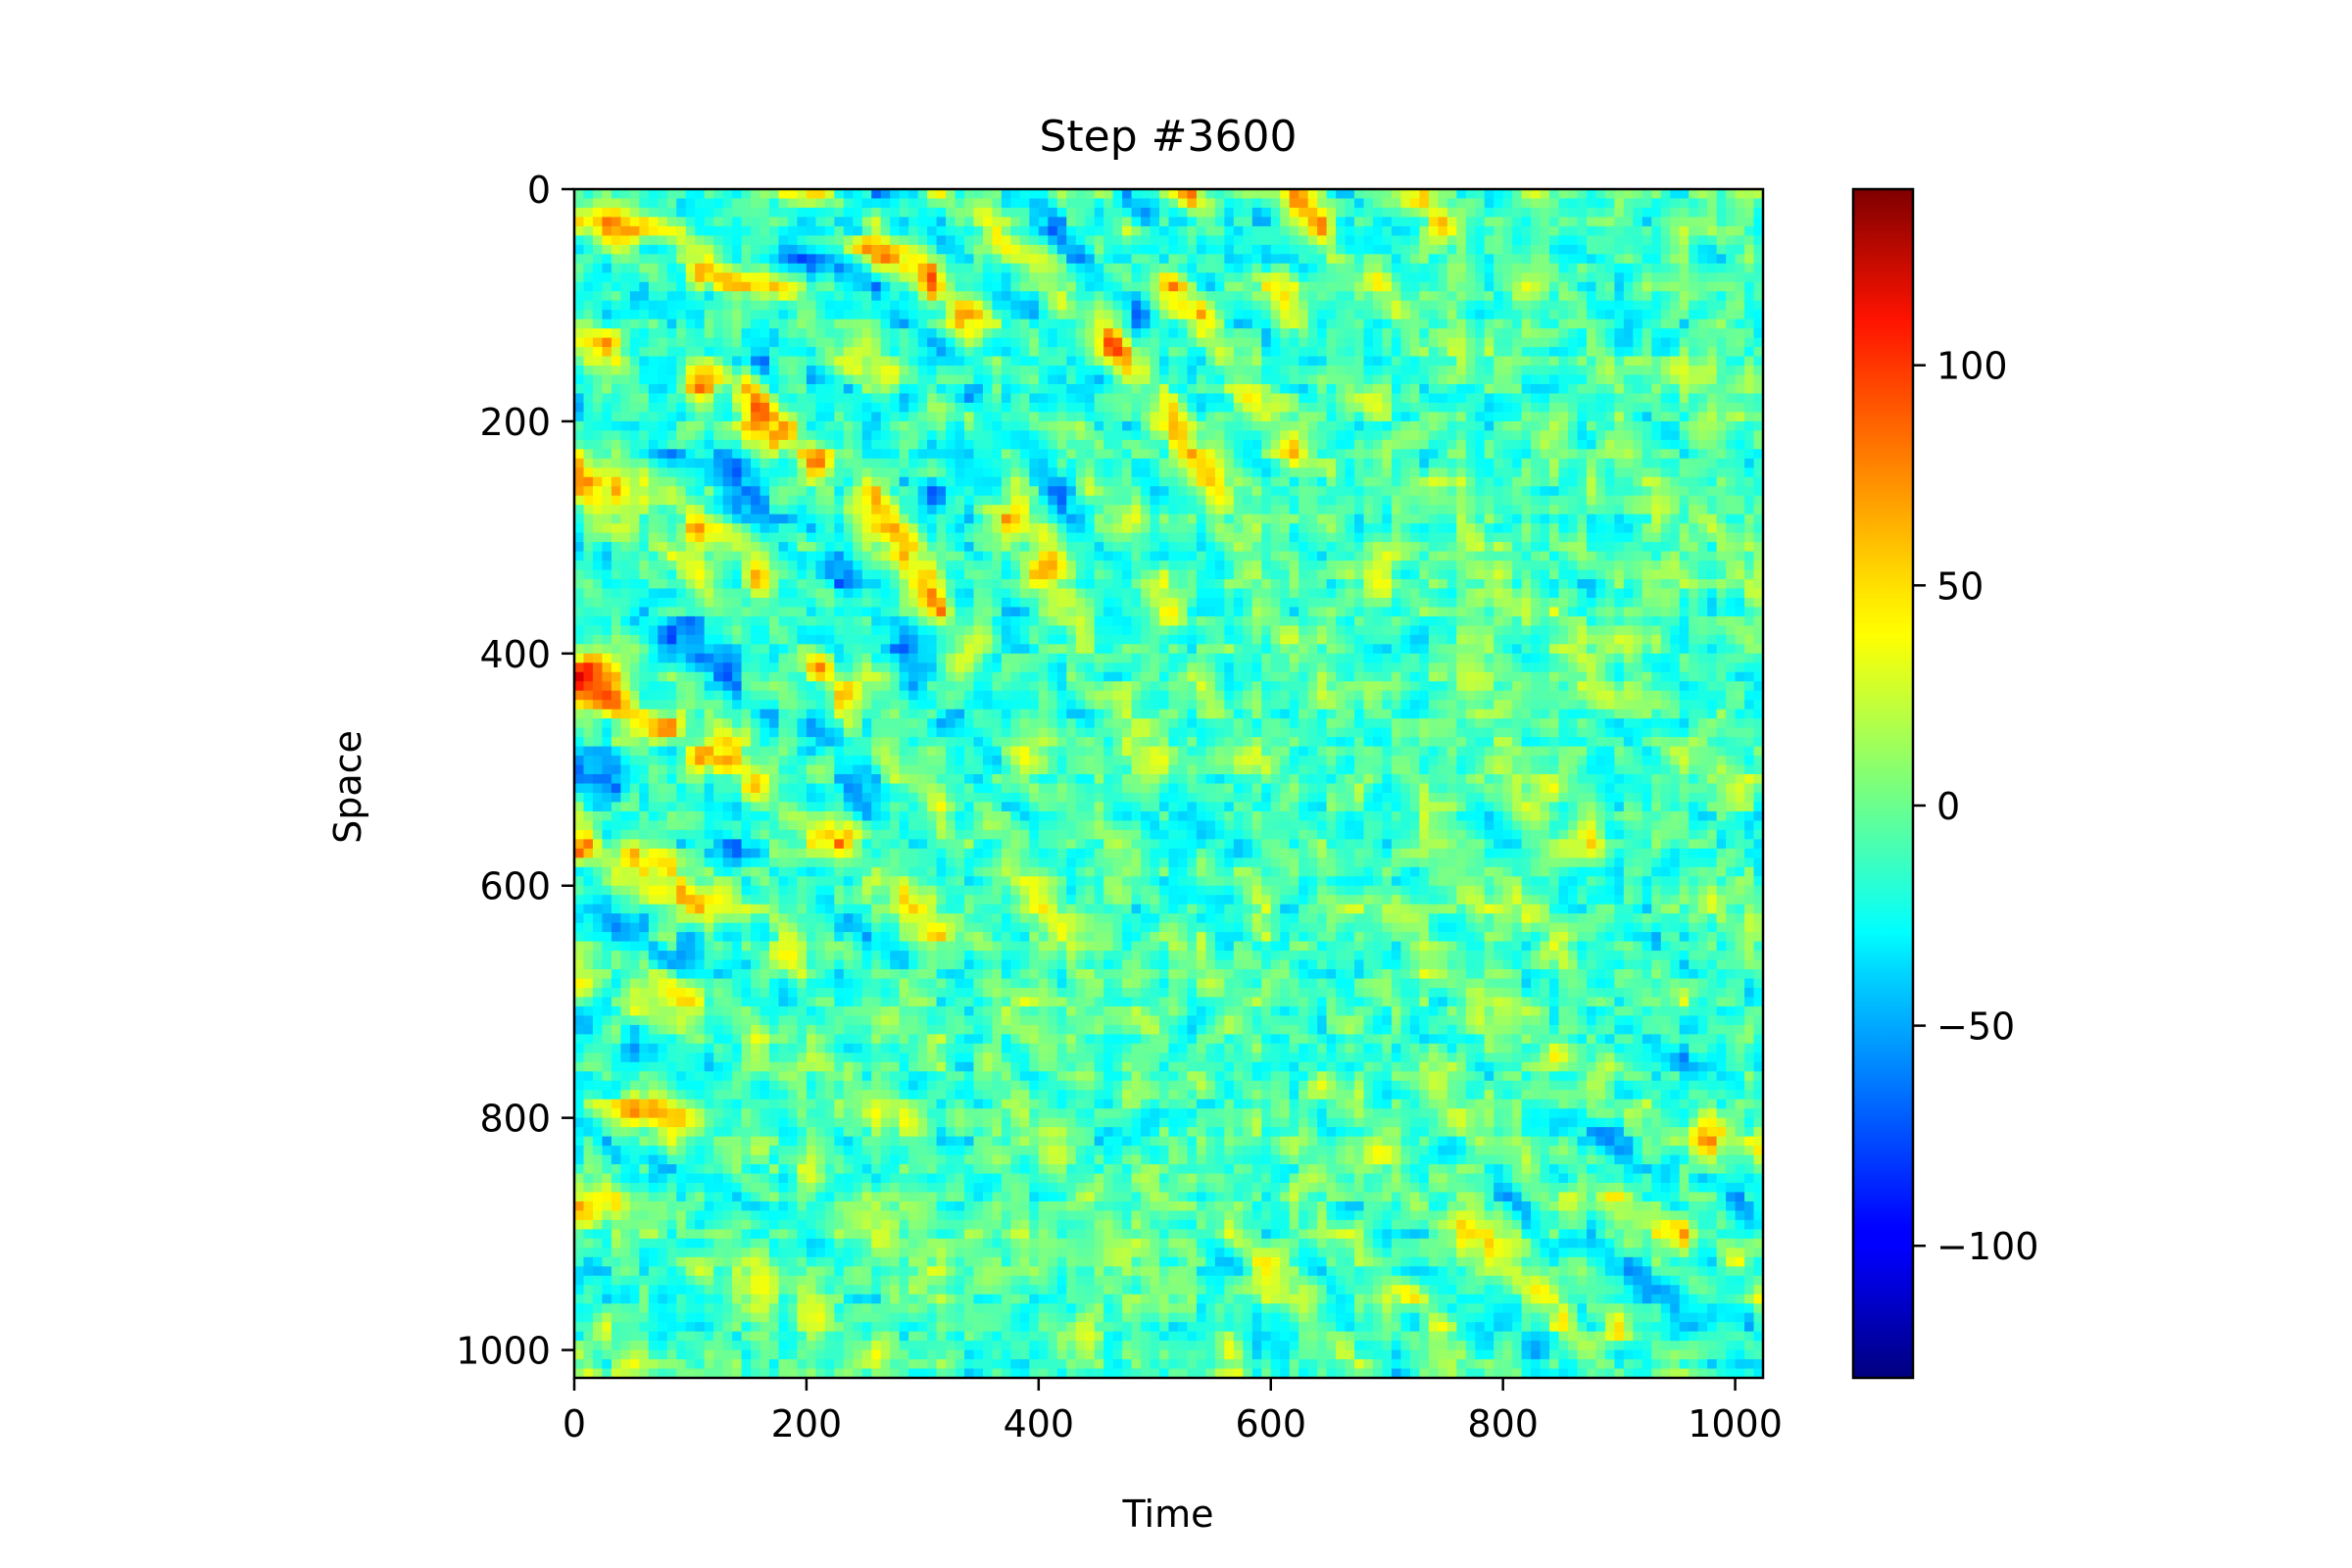 The width and height of the screenshot is (2352, 1568). What do you see at coordinates (1987, 1246) in the screenshot?
I see `colorbar-tick-label: −100` at bounding box center [1987, 1246].